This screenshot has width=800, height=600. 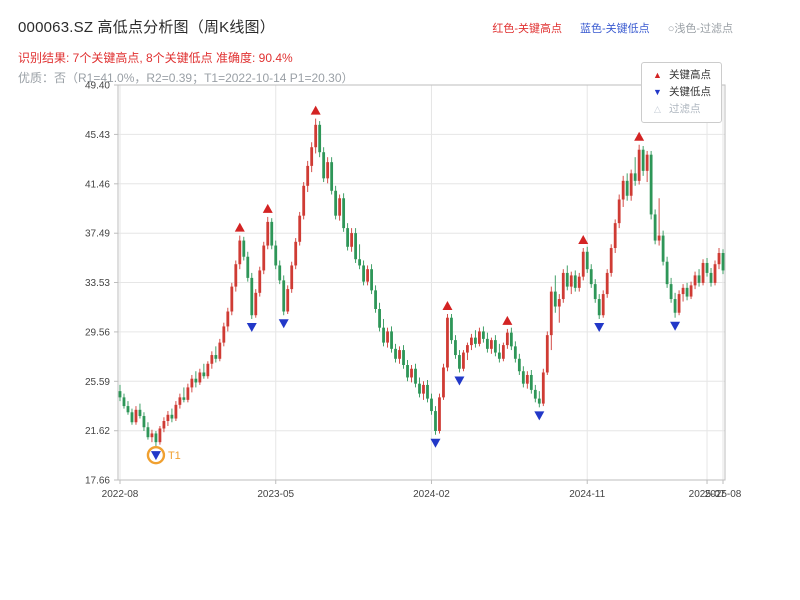 I want to click on legend-item-label: 关键高点, so click(x=690, y=75).